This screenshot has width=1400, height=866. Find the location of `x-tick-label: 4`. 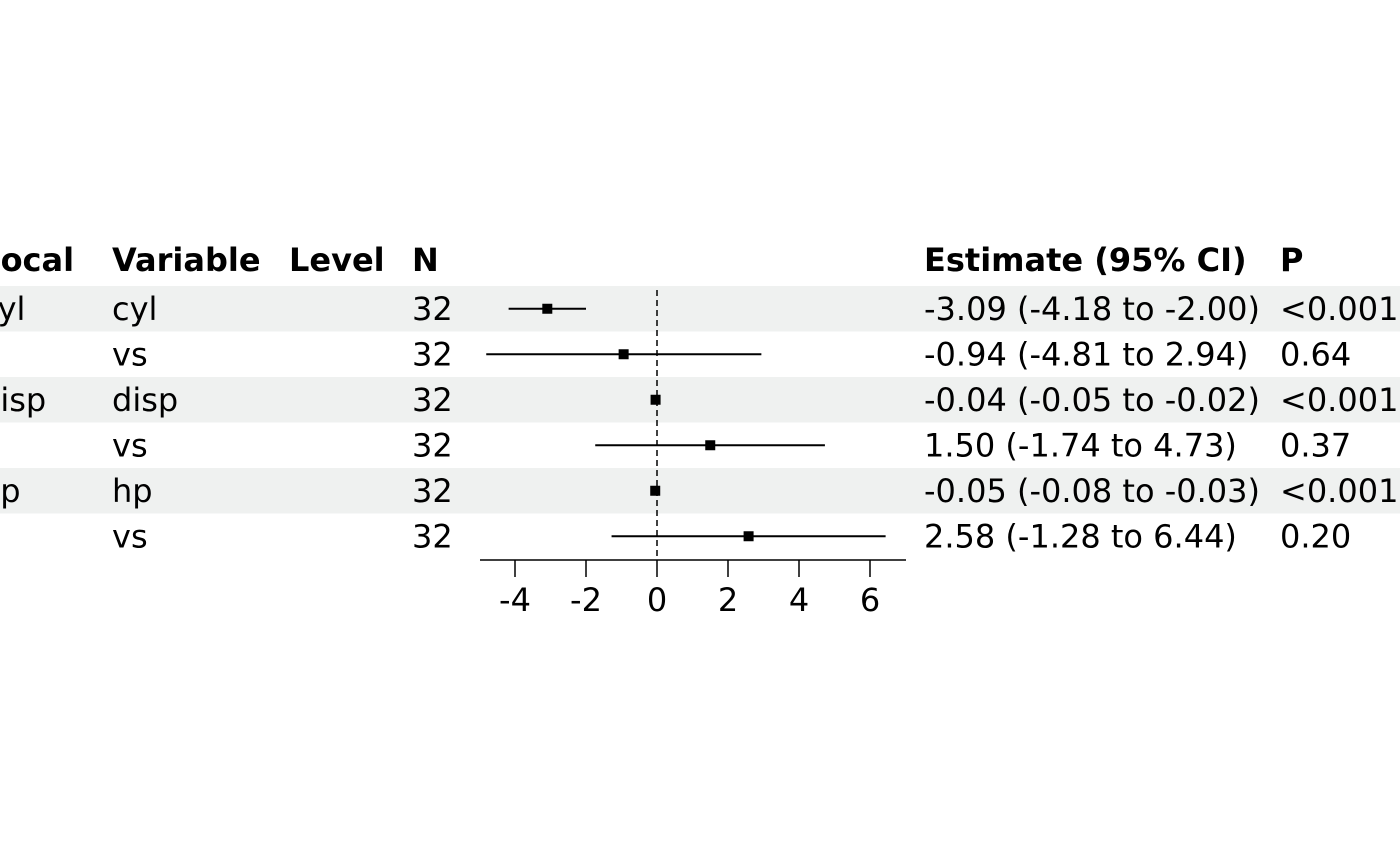

x-tick-label: 4 is located at coordinates (799, 600).